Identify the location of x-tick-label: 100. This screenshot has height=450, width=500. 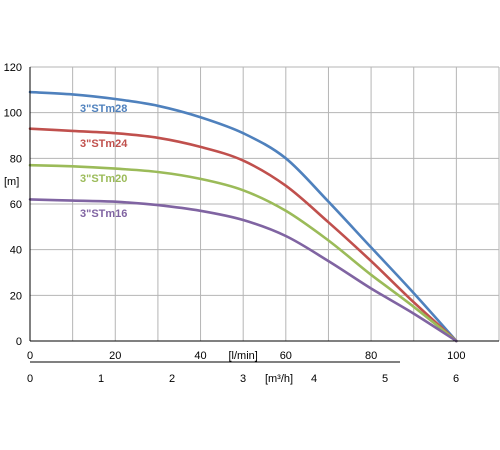
(456, 356).